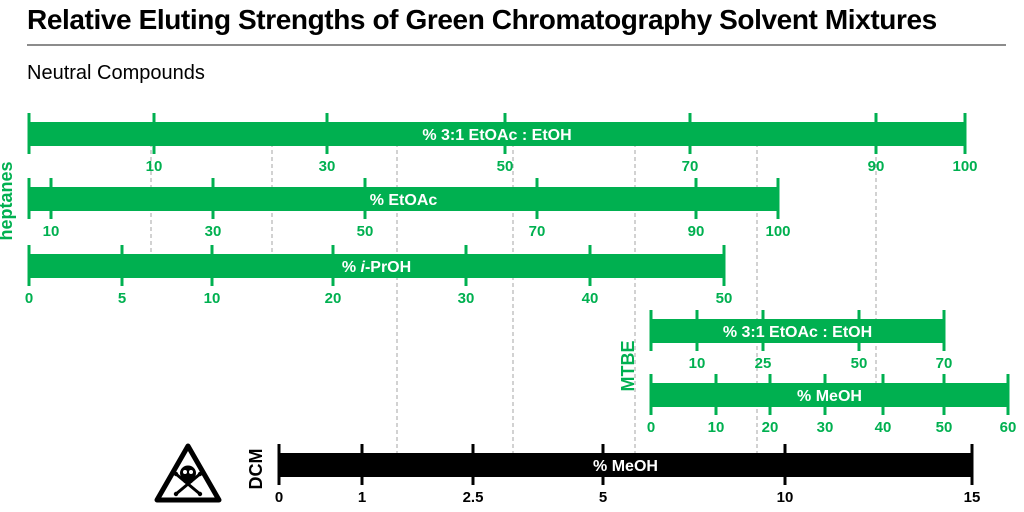 The image size is (1024, 512). I want to click on scale-2: 10 30 50 70 90 100 % EtOAc, so click(409, 209).